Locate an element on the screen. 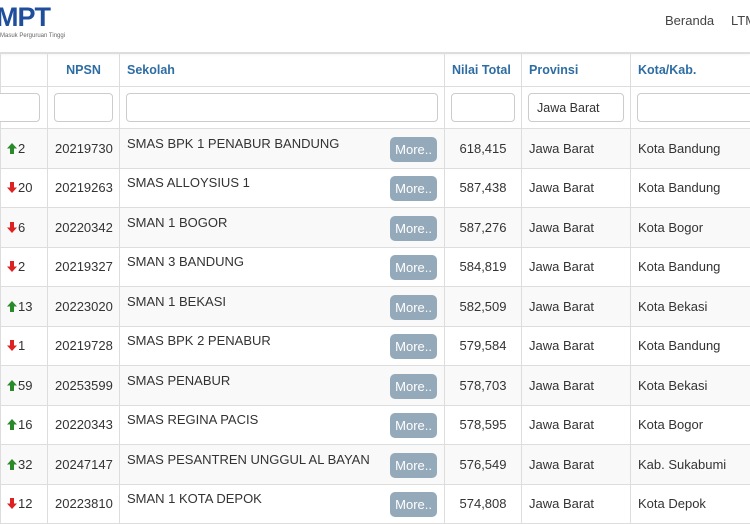 Image resolution: width=750 pixels, height=524 pixels. school-name: SMAN 1 BOGOR is located at coordinates (177, 222).